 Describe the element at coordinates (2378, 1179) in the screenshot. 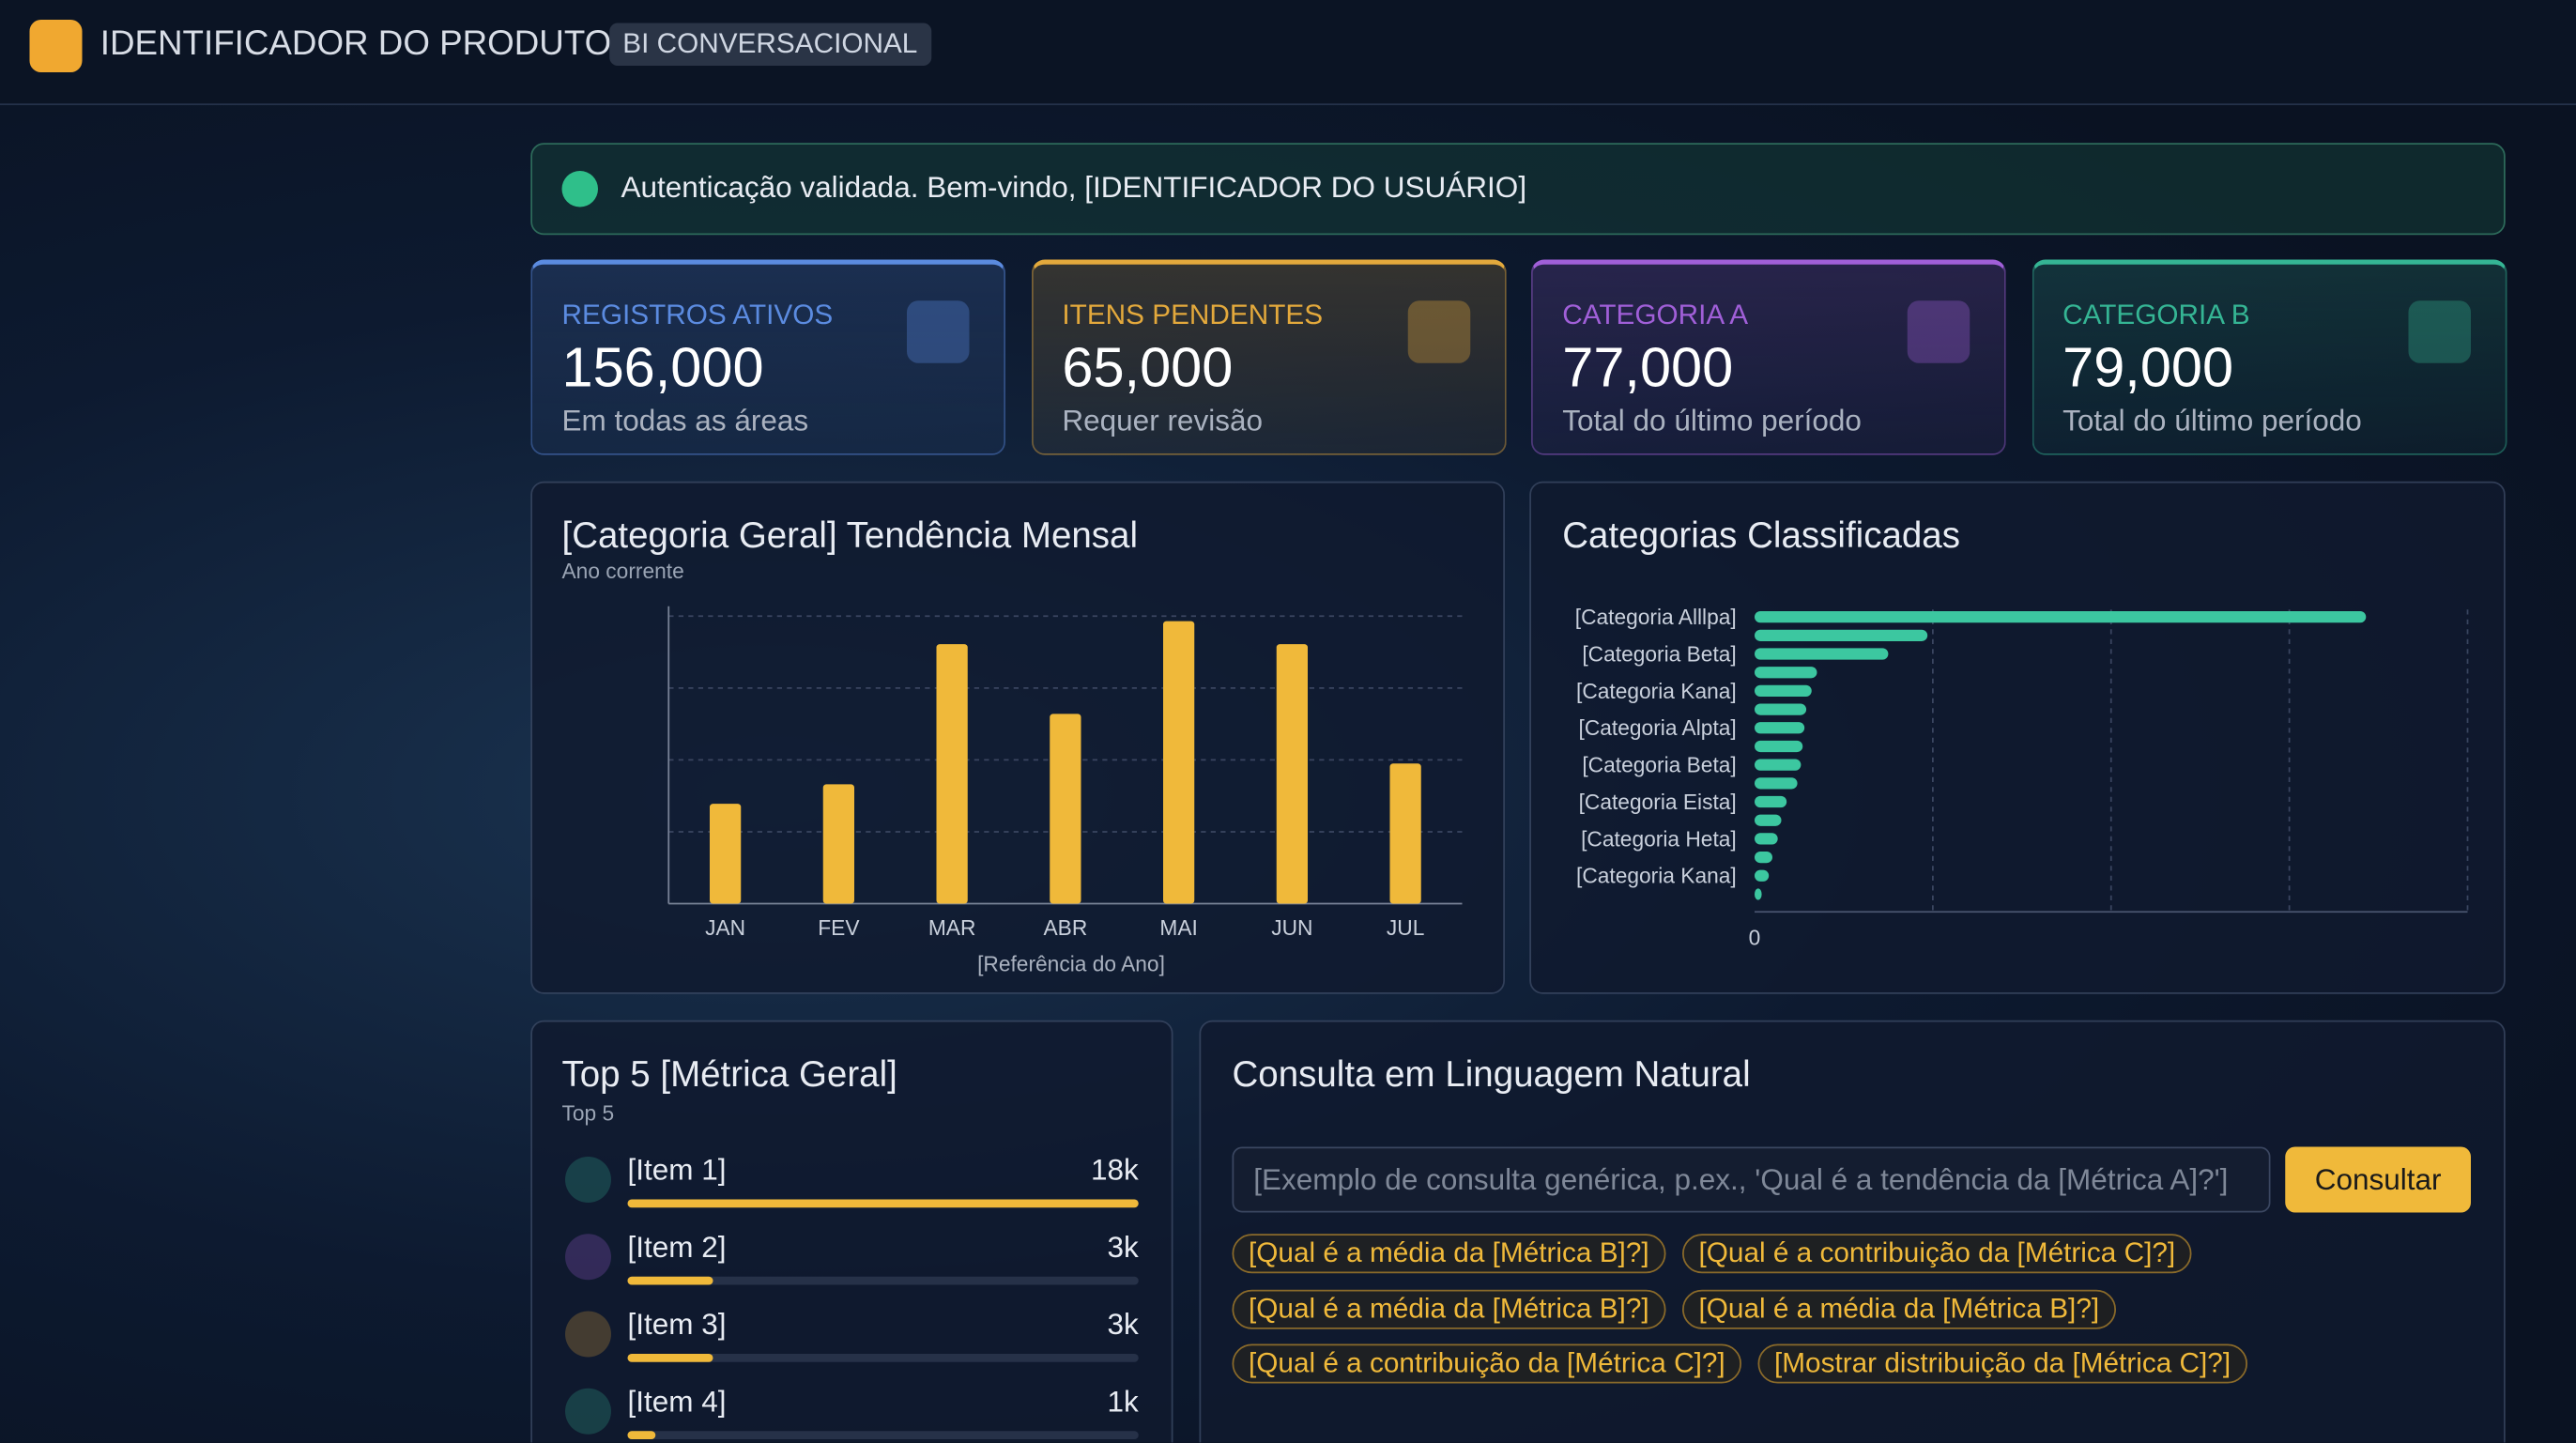

I see `query-button: Consultar` at that location.